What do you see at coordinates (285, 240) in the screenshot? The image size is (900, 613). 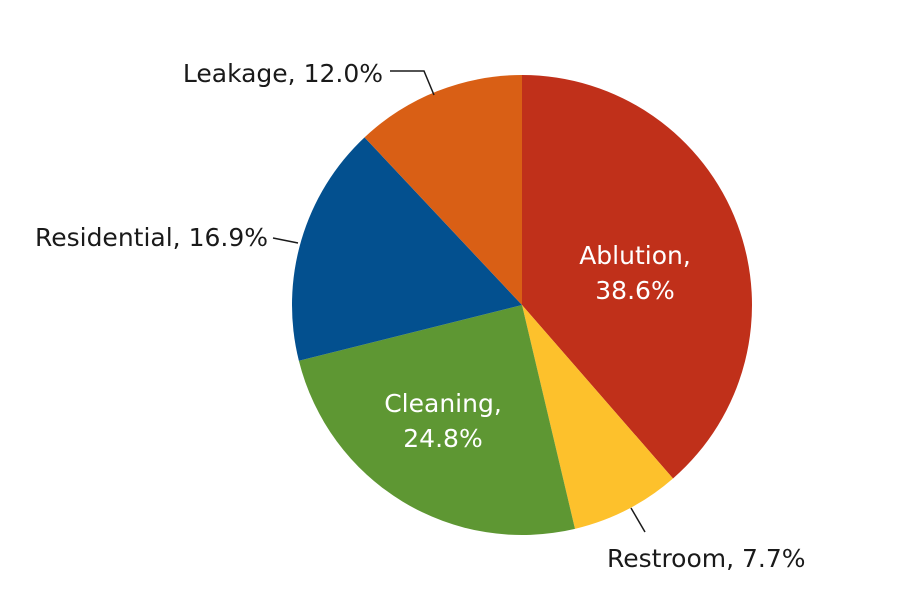 I see `leader-line-residential` at bounding box center [285, 240].